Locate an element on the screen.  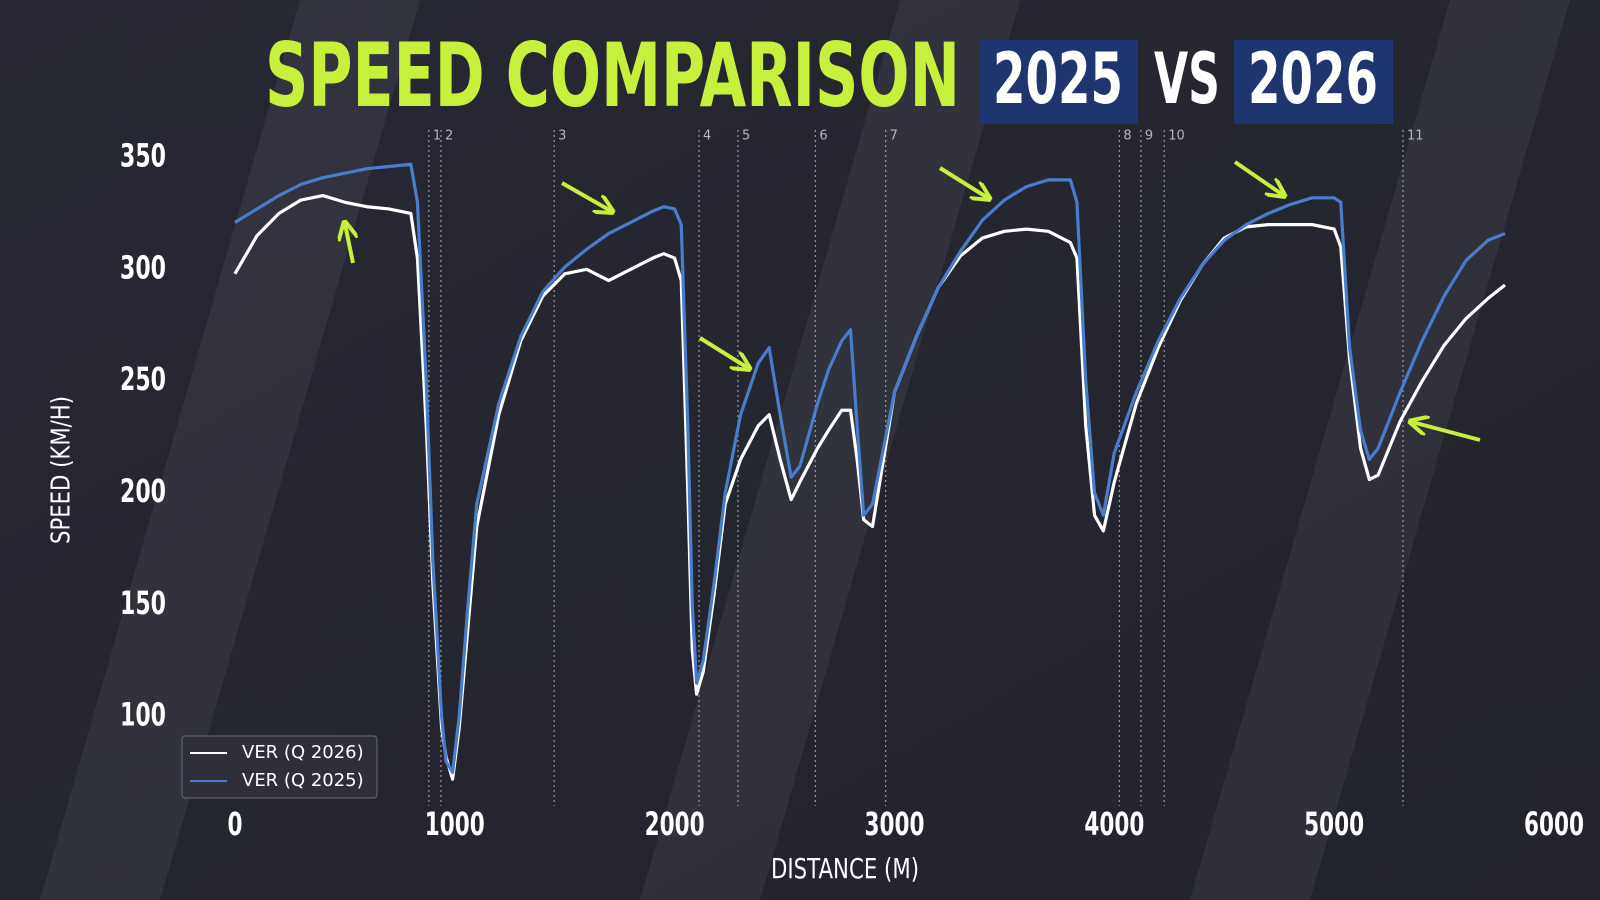
corner-label: 1 is located at coordinates (437, 136).